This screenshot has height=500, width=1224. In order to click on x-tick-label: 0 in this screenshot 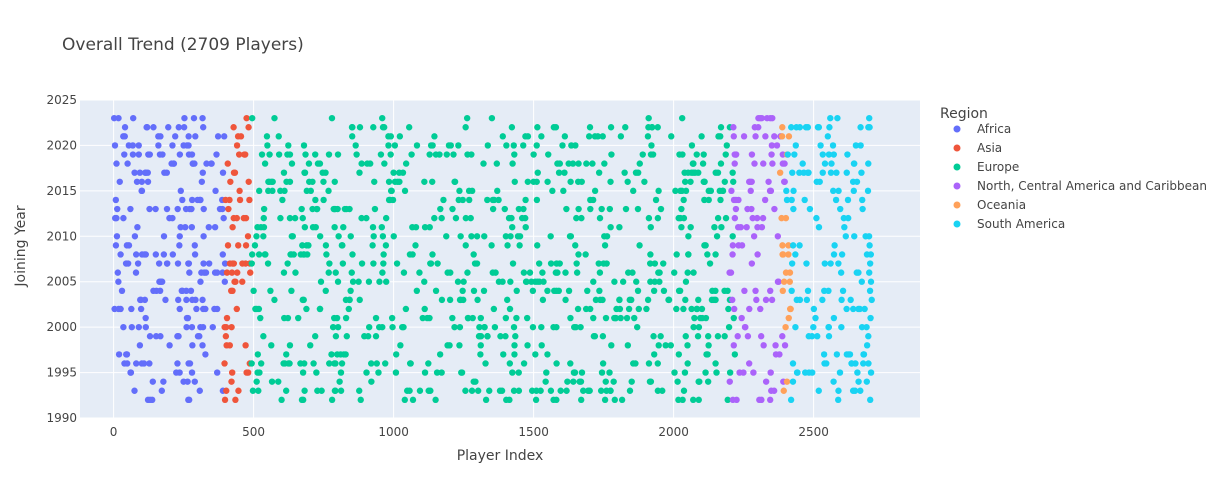, I will do `click(114, 432)`.